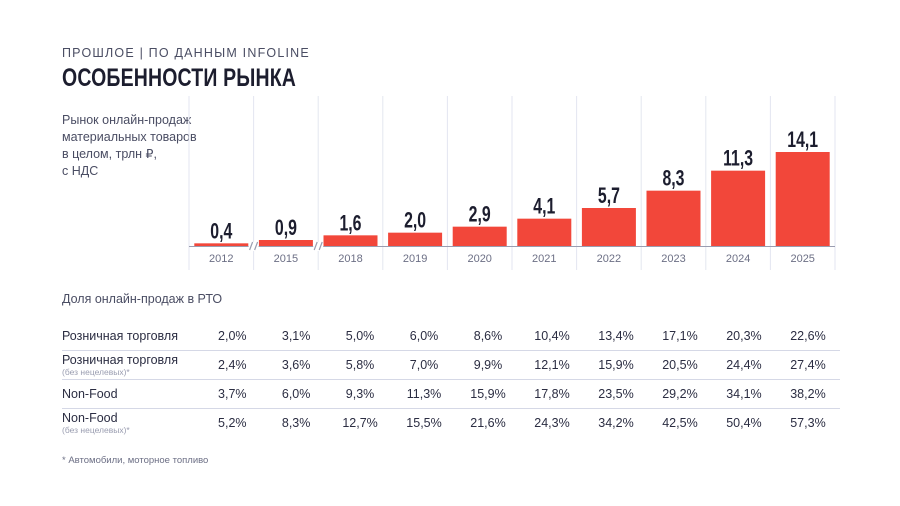 This screenshot has height=506, width=900. Describe the element at coordinates (131, 422) in the screenshot. I see `row-label: Non-Food (без нецелевых)*` at that location.